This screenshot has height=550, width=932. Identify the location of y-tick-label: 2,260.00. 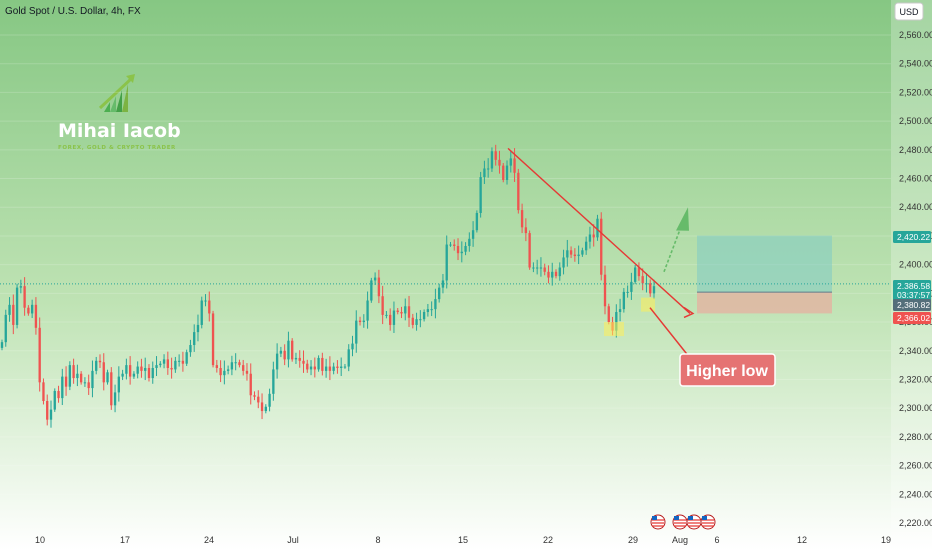
(915, 466).